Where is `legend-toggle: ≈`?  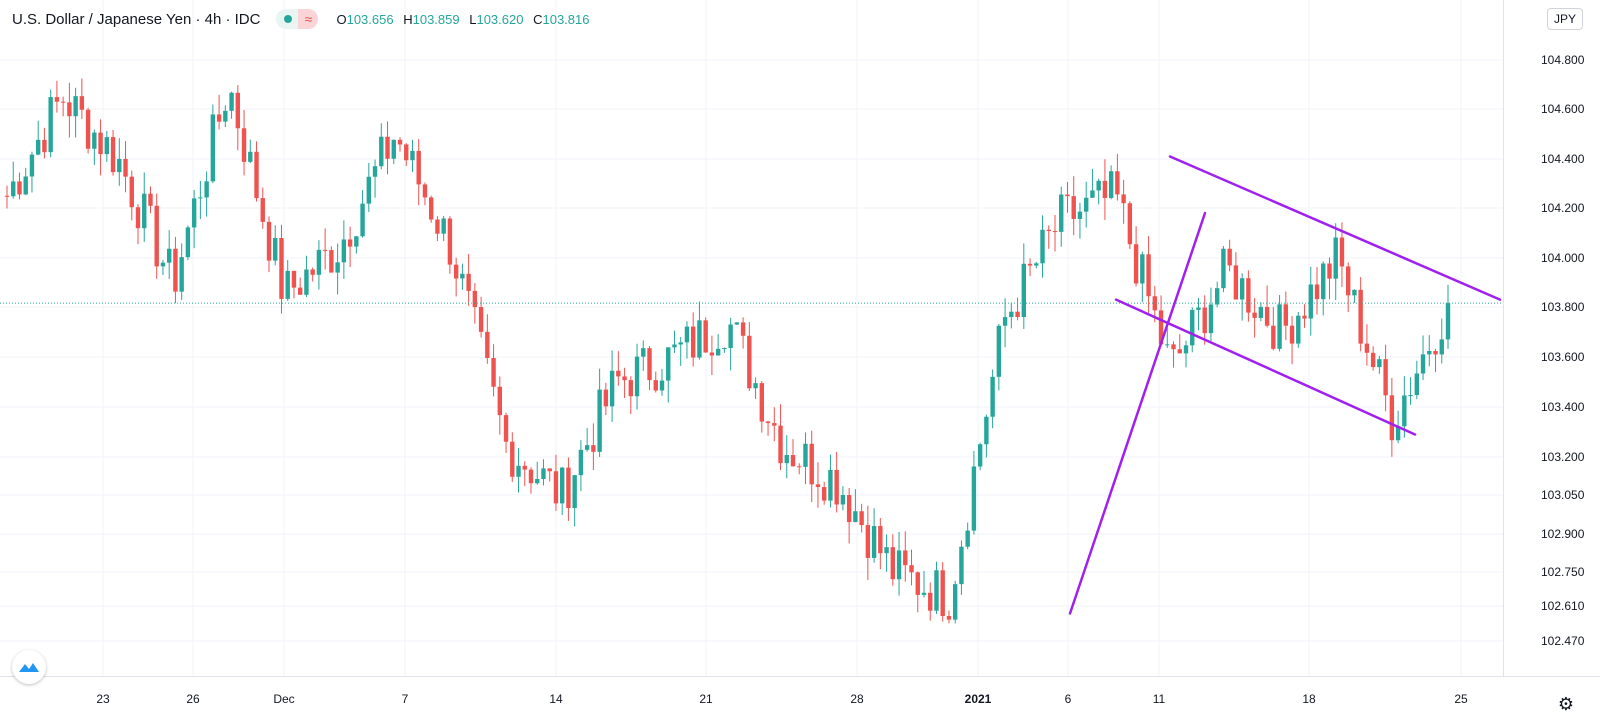
legend-toggle: ≈ is located at coordinates (297, 19).